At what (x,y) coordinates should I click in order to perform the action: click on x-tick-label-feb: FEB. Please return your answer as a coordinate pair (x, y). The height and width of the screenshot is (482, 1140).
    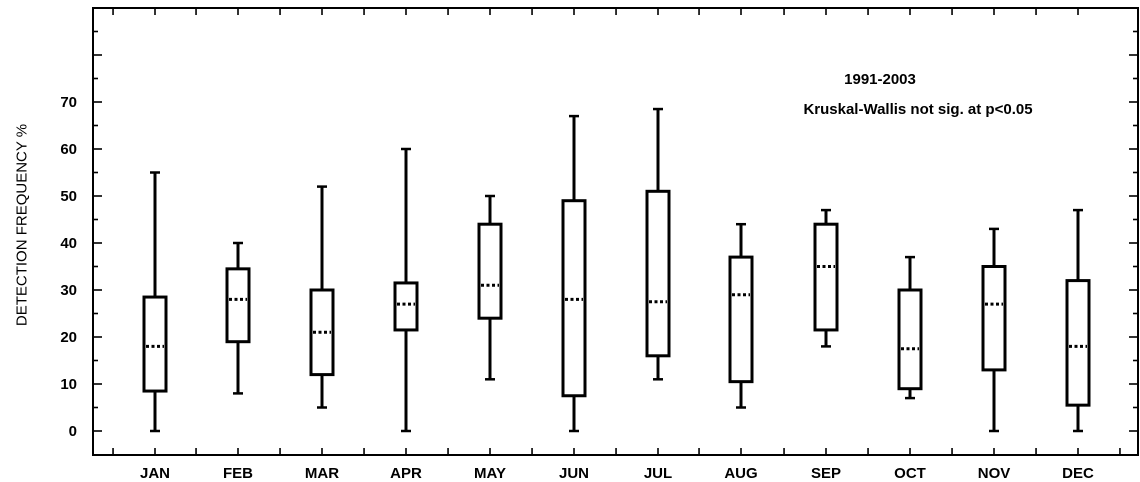
    Looking at the image, I should click on (238, 473).